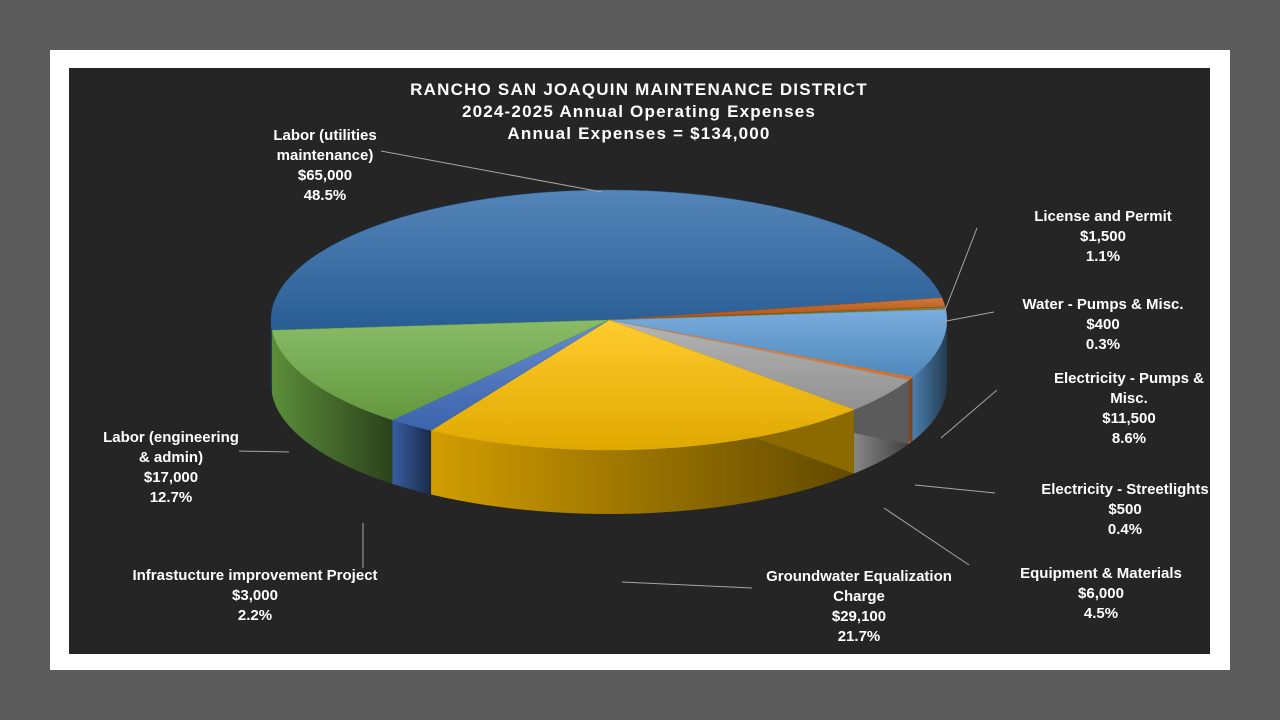 The image size is (1280, 720). Describe the element at coordinates (638, 133) in the screenshot. I see `chart-title-line-3: Annual Expenses = $134,000` at that location.